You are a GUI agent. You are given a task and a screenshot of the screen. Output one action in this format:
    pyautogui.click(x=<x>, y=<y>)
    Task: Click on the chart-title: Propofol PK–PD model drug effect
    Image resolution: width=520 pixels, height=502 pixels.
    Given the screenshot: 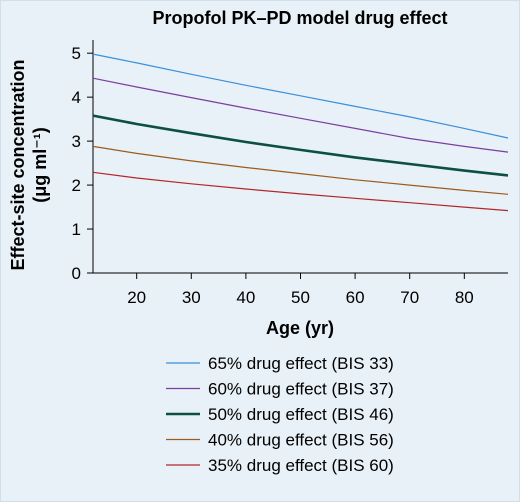 What is the action you would take?
    pyautogui.click(x=299, y=18)
    